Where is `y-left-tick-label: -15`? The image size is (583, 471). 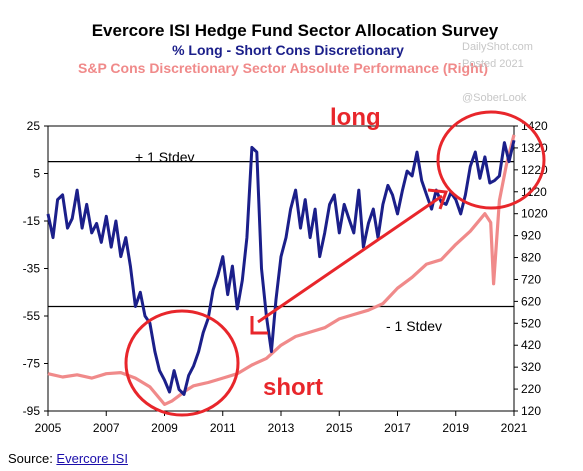 y-left-tick-label: -15 is located at coordinates (32, 221).